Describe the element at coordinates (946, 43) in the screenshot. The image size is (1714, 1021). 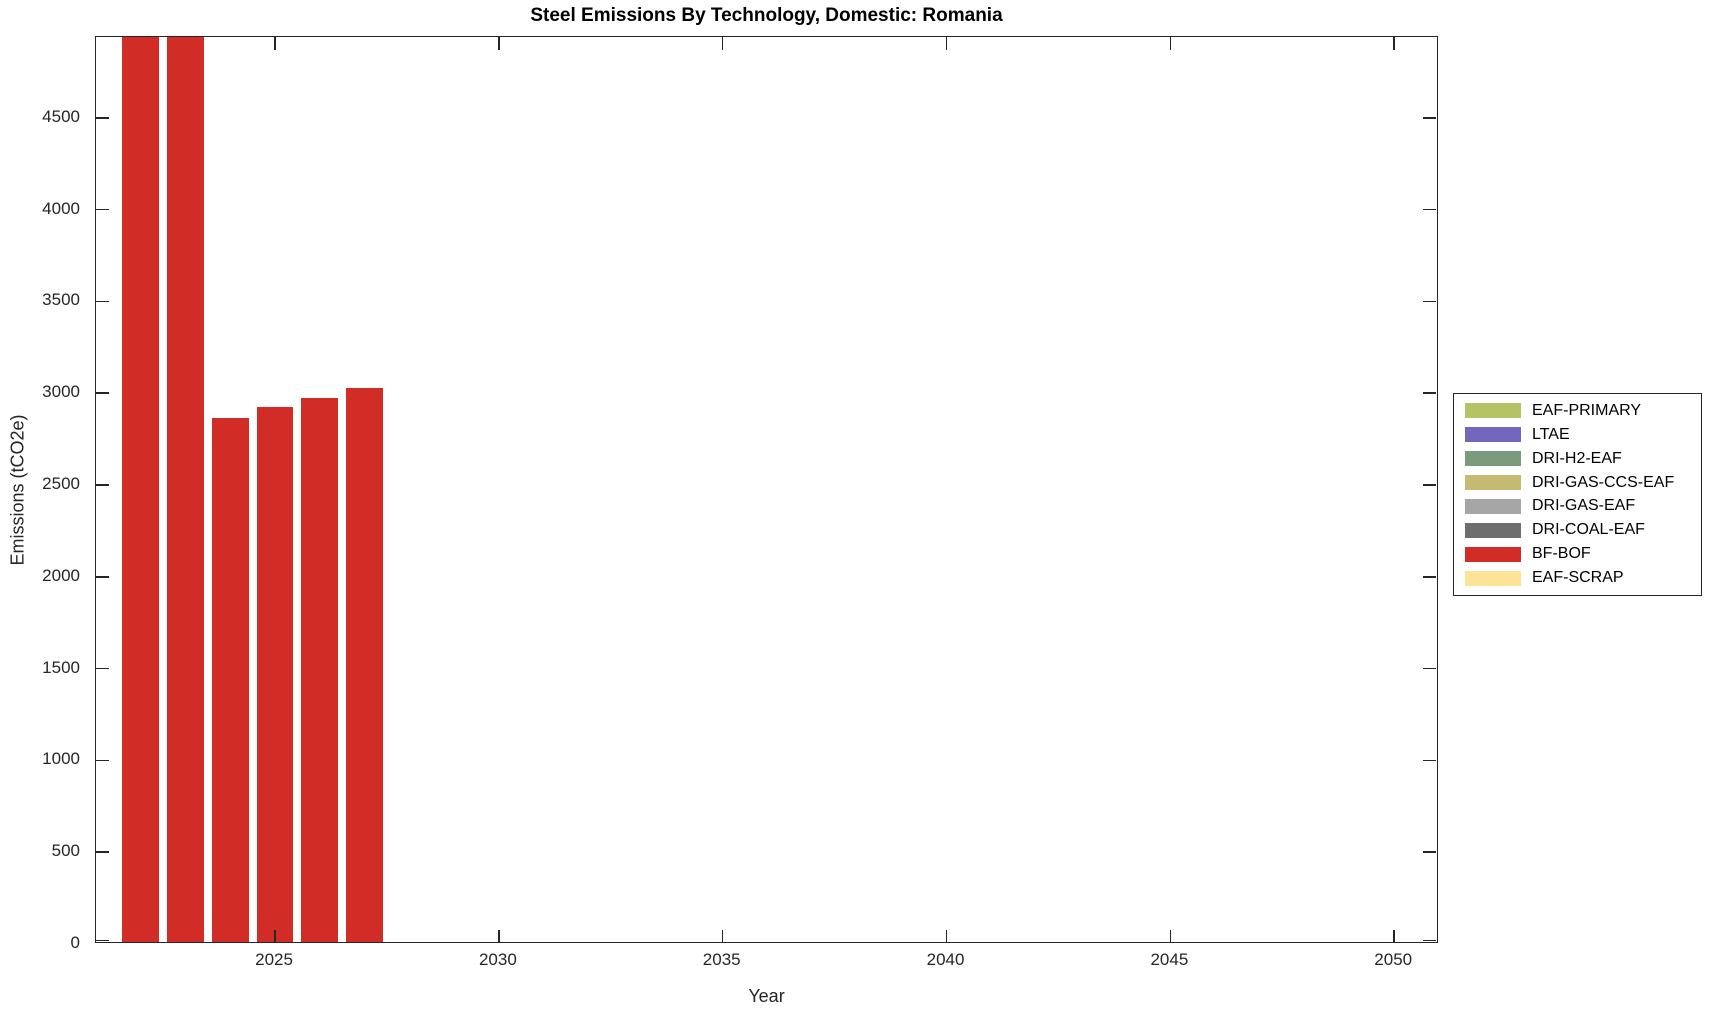
I see `x-tick-top-2040` at that location.